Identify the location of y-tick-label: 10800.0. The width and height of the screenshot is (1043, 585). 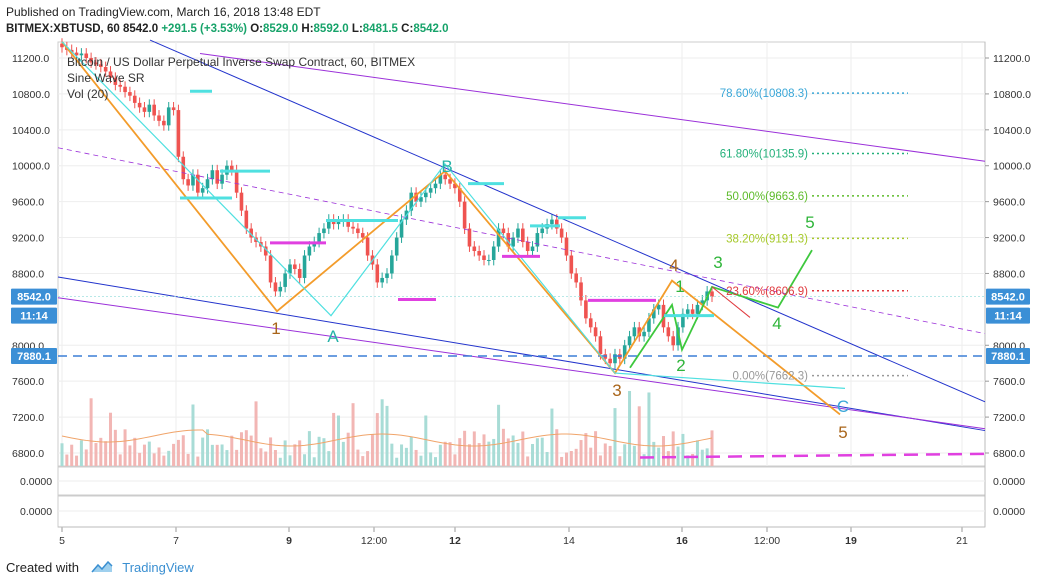
(1012, 95).